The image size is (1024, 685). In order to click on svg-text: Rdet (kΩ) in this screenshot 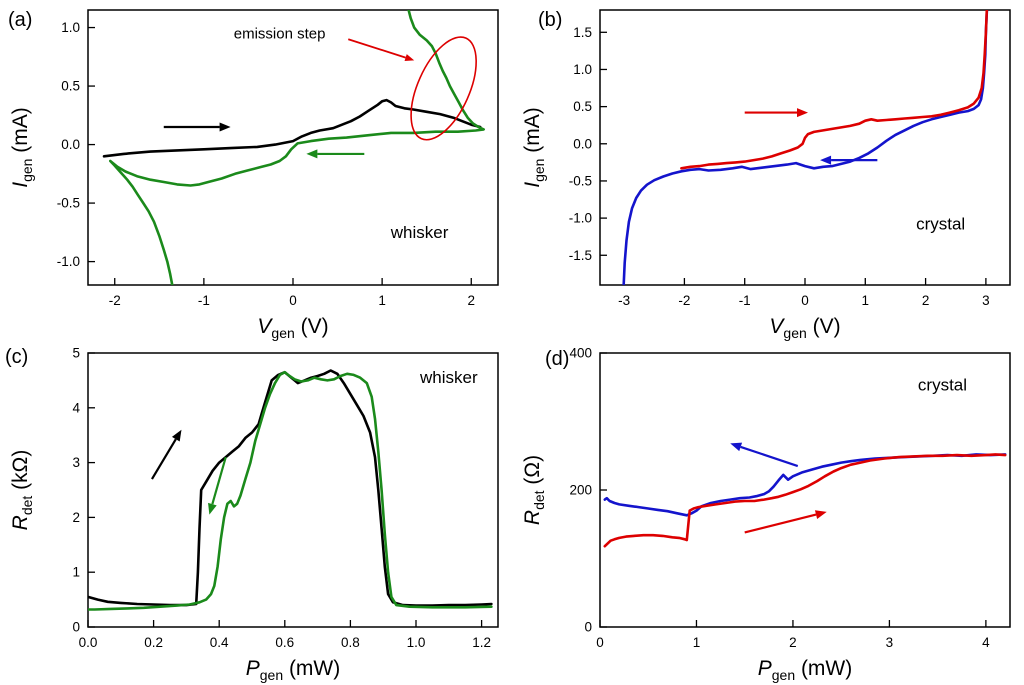, I will do `click(22, 490)`.